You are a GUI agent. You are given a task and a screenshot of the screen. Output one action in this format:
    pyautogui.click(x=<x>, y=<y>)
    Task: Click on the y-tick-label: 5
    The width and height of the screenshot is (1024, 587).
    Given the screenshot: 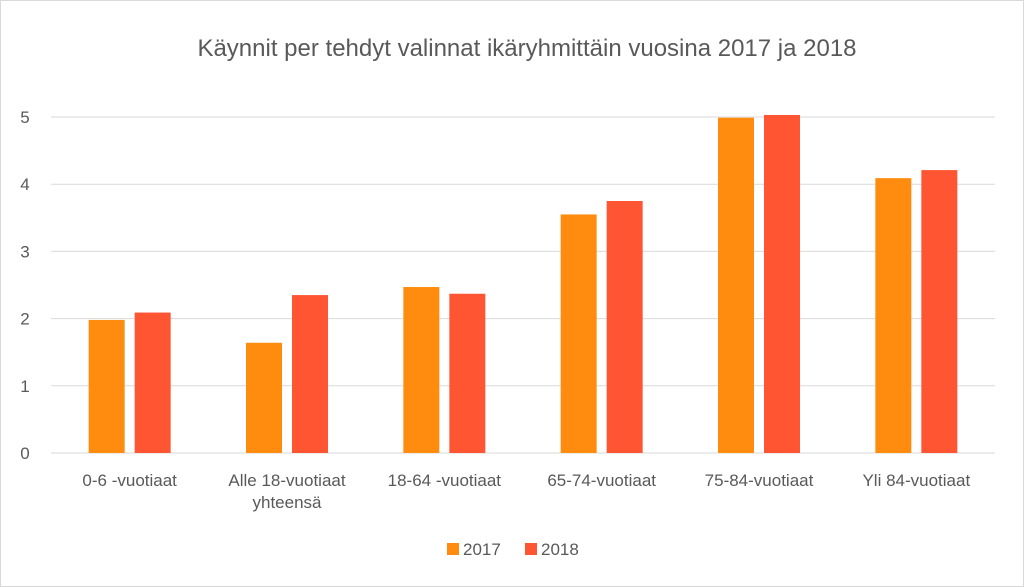 What is the action you would take?
    pyautogui.click(x=24, y=117)
    